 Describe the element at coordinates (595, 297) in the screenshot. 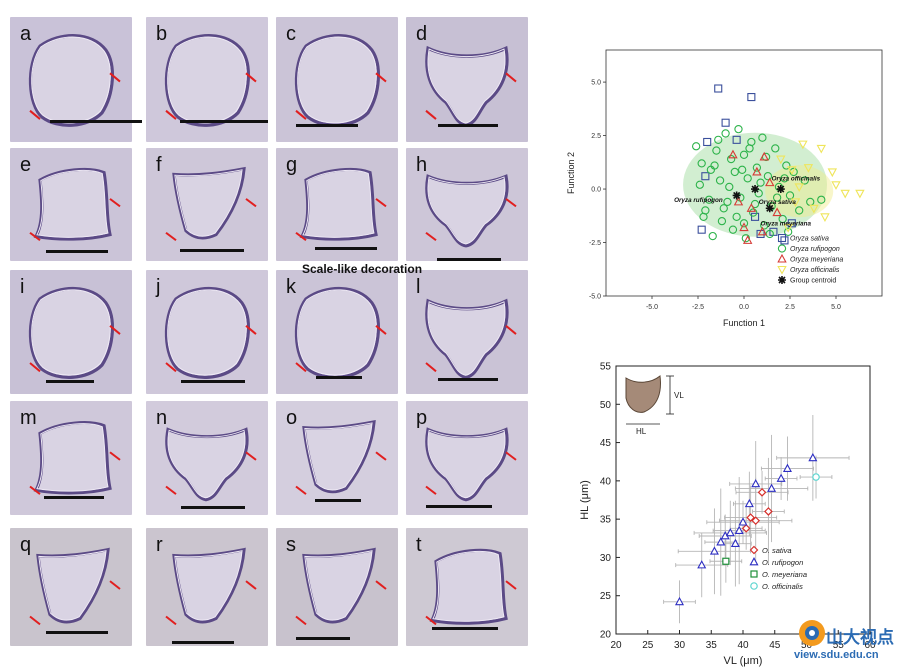

I see `y-tick-label: -5.0` at that location.